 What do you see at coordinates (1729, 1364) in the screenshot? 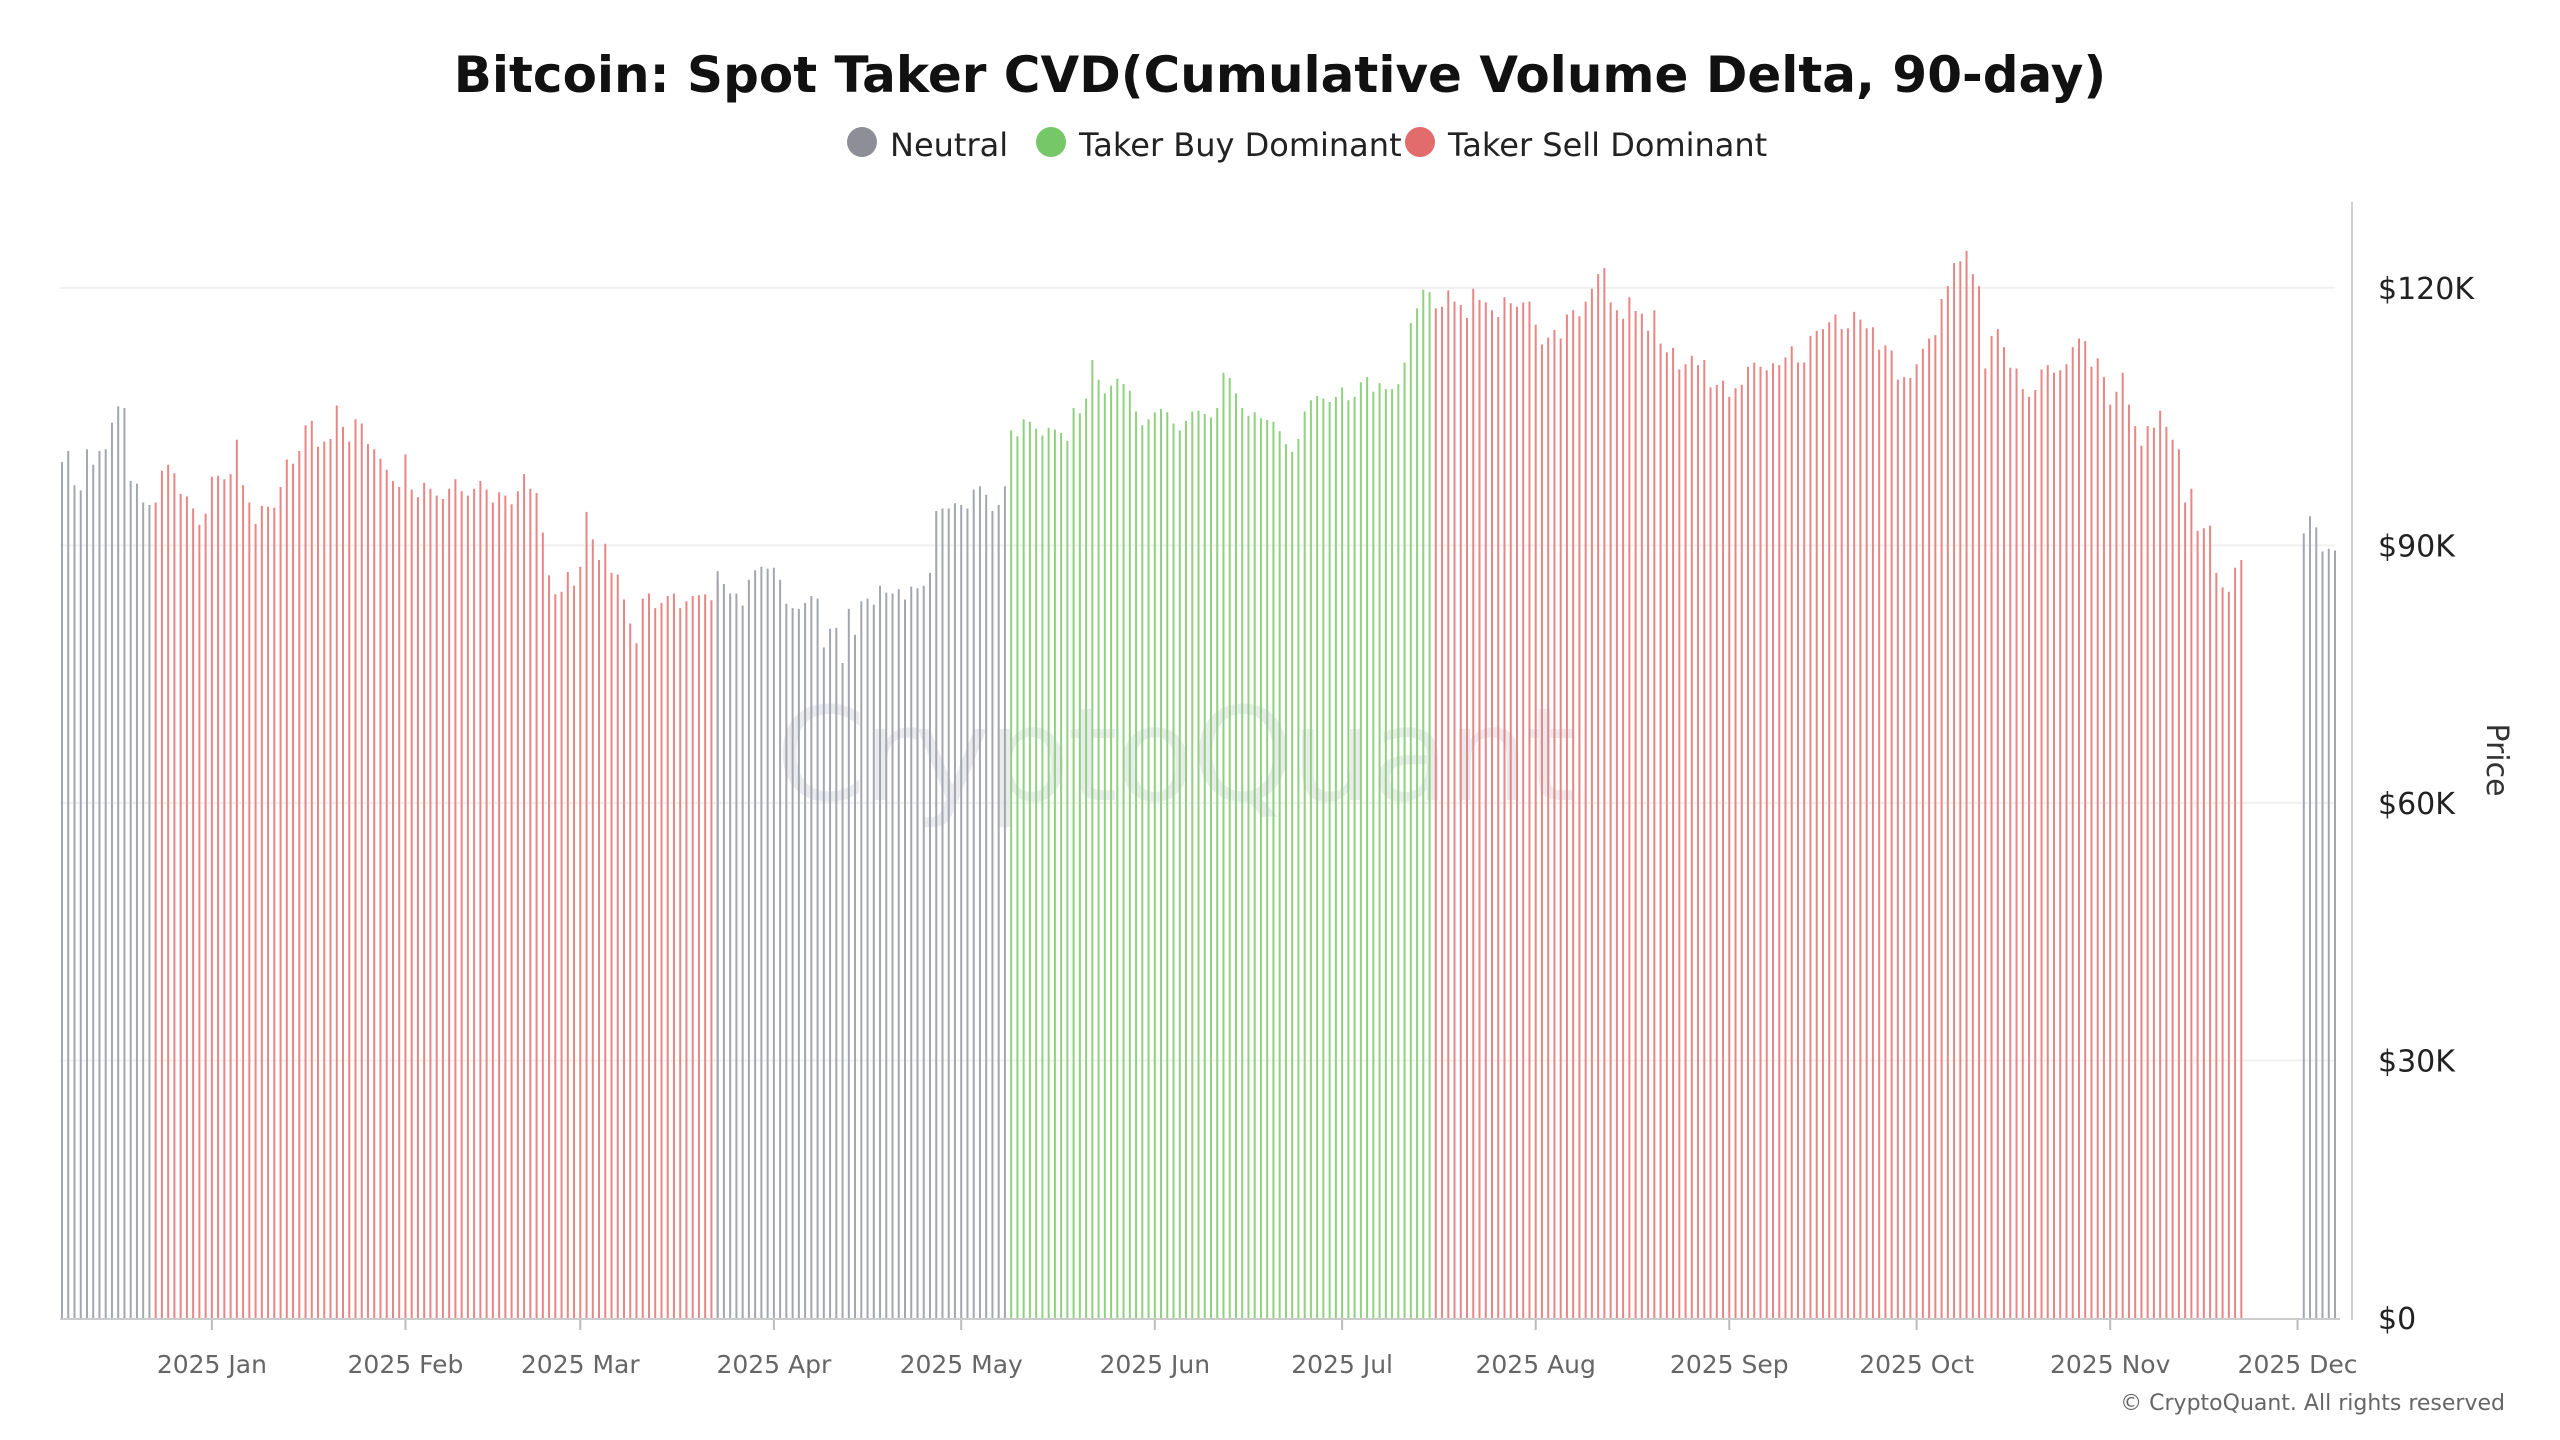
I see `x-tick-label: 2025 Sep` at bounding box center [1729, 1364].